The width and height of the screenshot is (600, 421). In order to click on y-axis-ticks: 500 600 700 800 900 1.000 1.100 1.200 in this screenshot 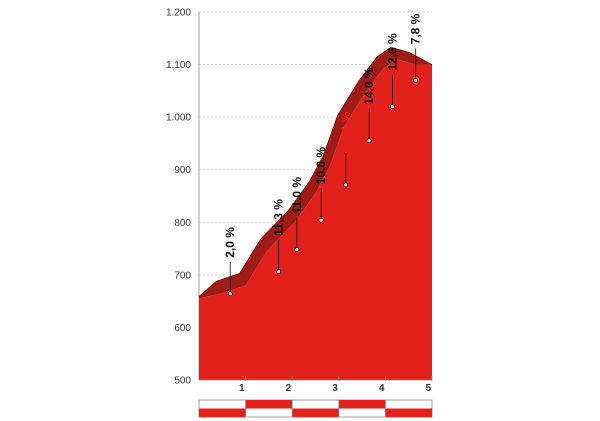, I will do `click(178, 197)`.